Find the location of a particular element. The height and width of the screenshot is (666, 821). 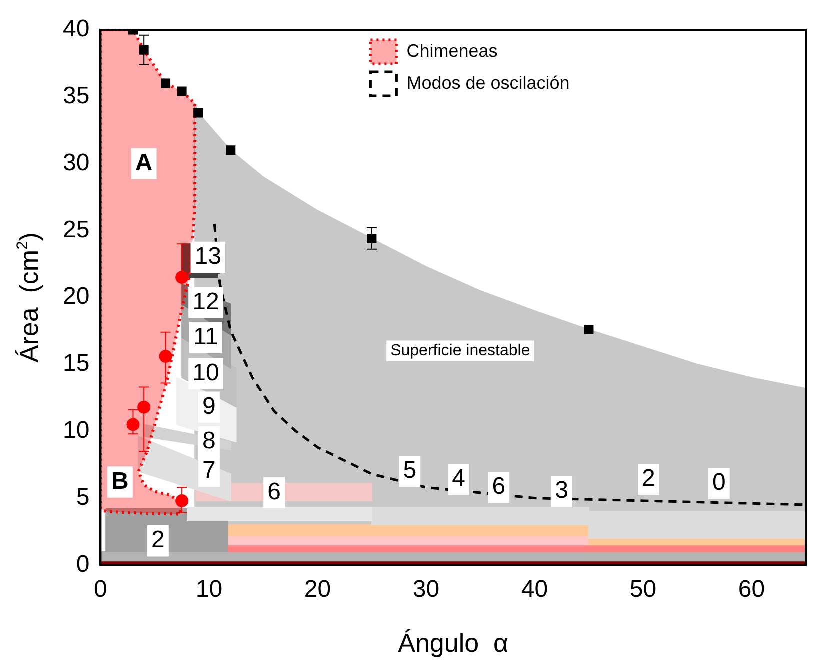

annotation: 7 is located at coordinates (209, 470).